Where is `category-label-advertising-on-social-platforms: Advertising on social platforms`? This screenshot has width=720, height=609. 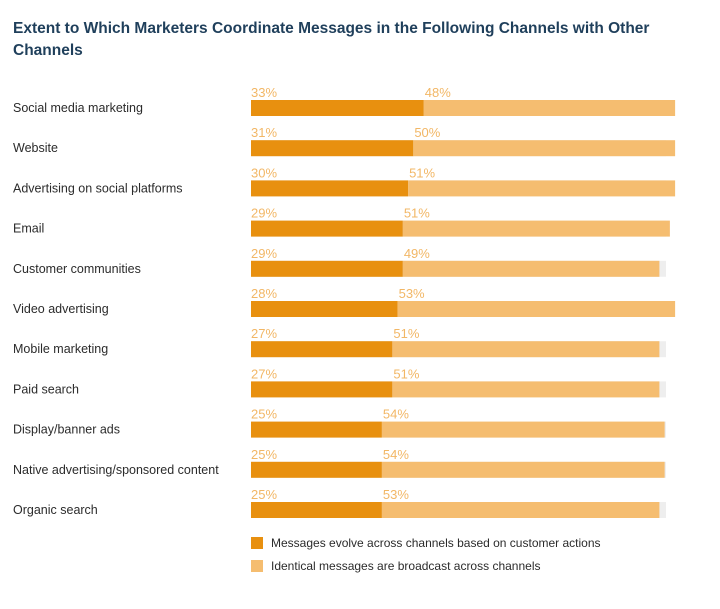 category-label-advertising-on-social-platforms: Advertising on social platforms is located at coordinates (98, 188).